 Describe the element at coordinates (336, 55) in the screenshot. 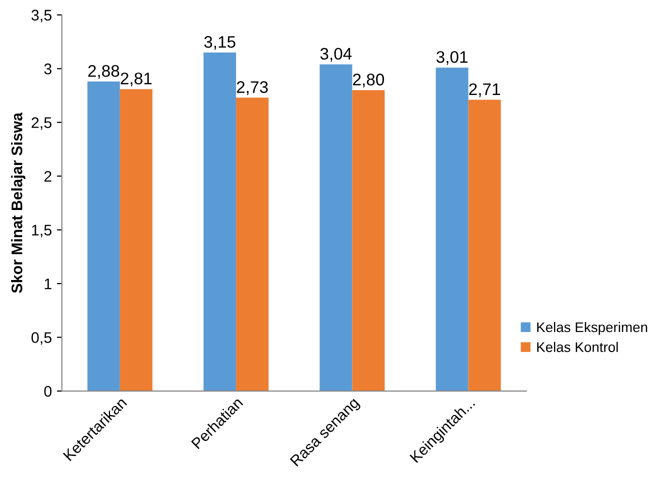

I see `data-label: 3,04` at that location.